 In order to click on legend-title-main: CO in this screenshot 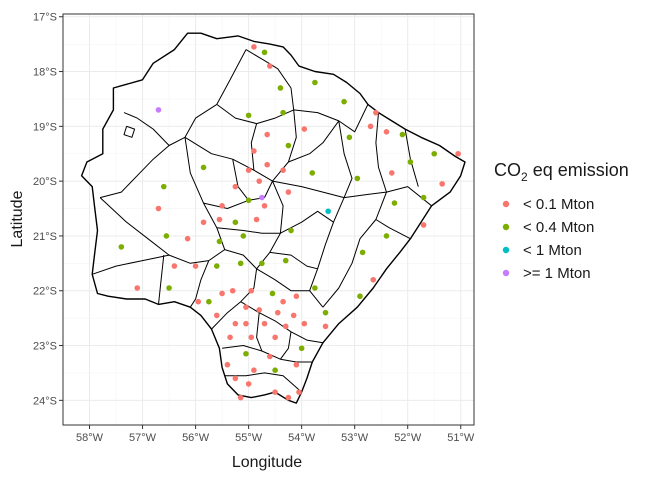, I will do `click(507, 170)`.